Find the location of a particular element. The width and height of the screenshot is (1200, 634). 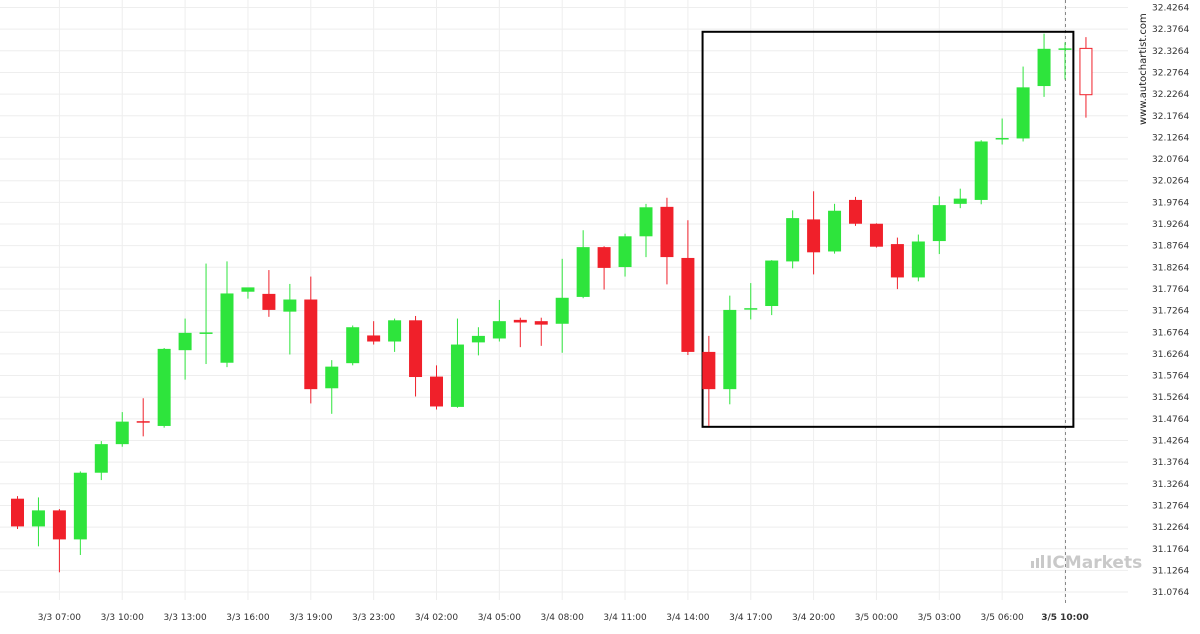

x-tick-label: 3/3 07:00 is located at coordinates (60, 618).